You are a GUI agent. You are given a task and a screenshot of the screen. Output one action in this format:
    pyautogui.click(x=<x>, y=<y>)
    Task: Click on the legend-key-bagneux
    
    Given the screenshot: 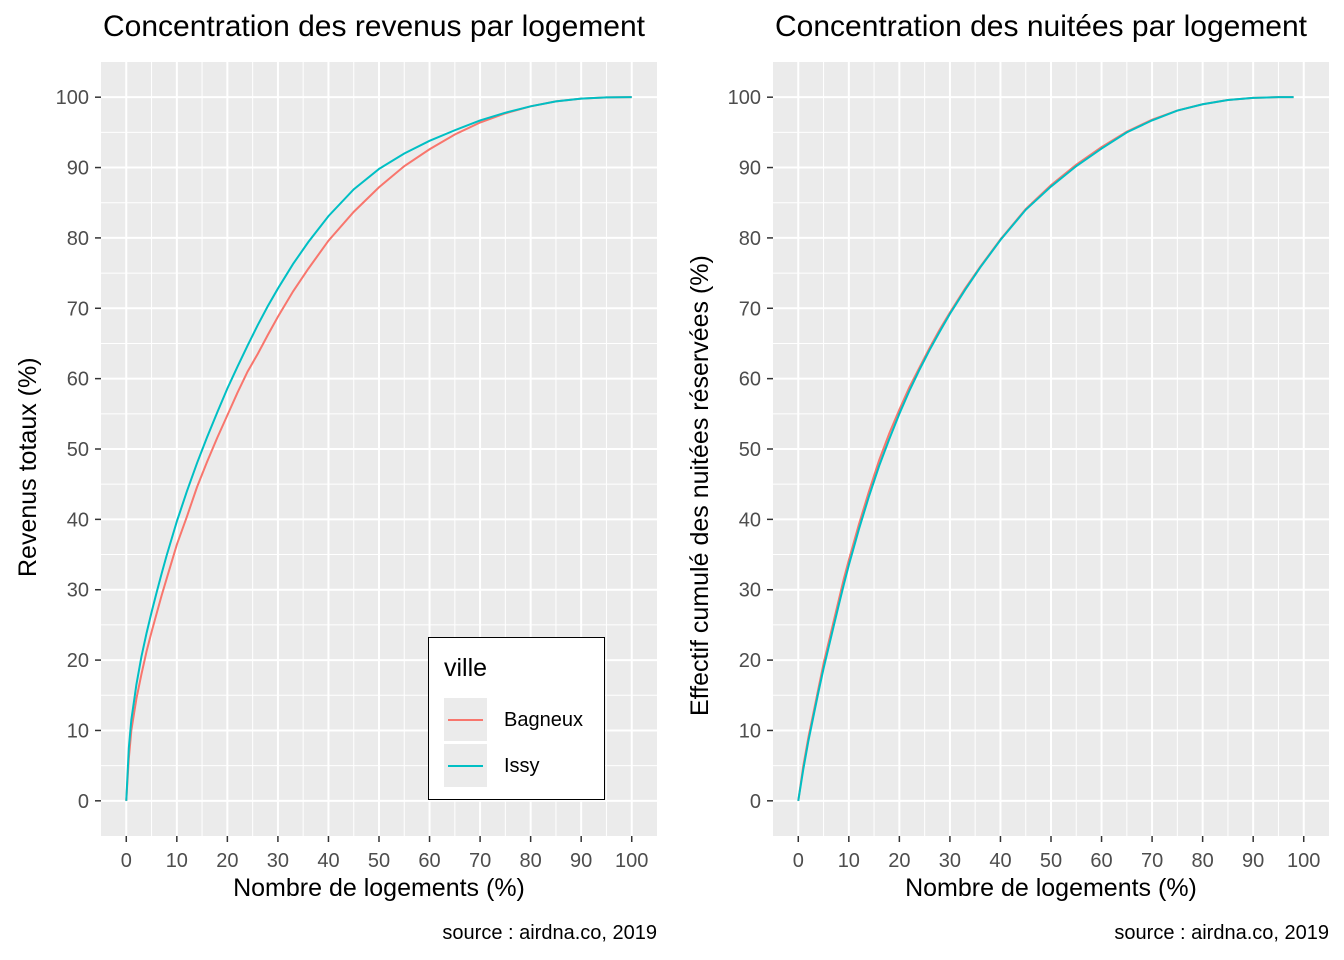 What is the action you would take?
    pyautogui.click(x=465, y=719)
    